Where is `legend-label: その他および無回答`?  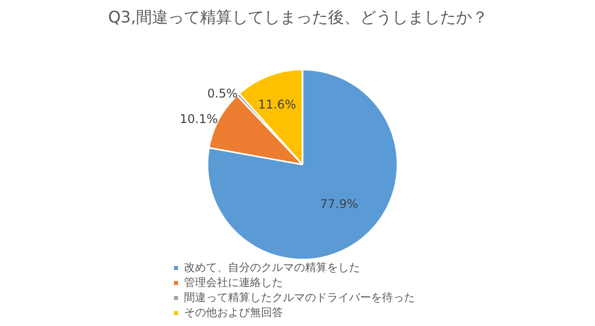 legend-label: その他および無回答 is located at coordinates (233, 312).